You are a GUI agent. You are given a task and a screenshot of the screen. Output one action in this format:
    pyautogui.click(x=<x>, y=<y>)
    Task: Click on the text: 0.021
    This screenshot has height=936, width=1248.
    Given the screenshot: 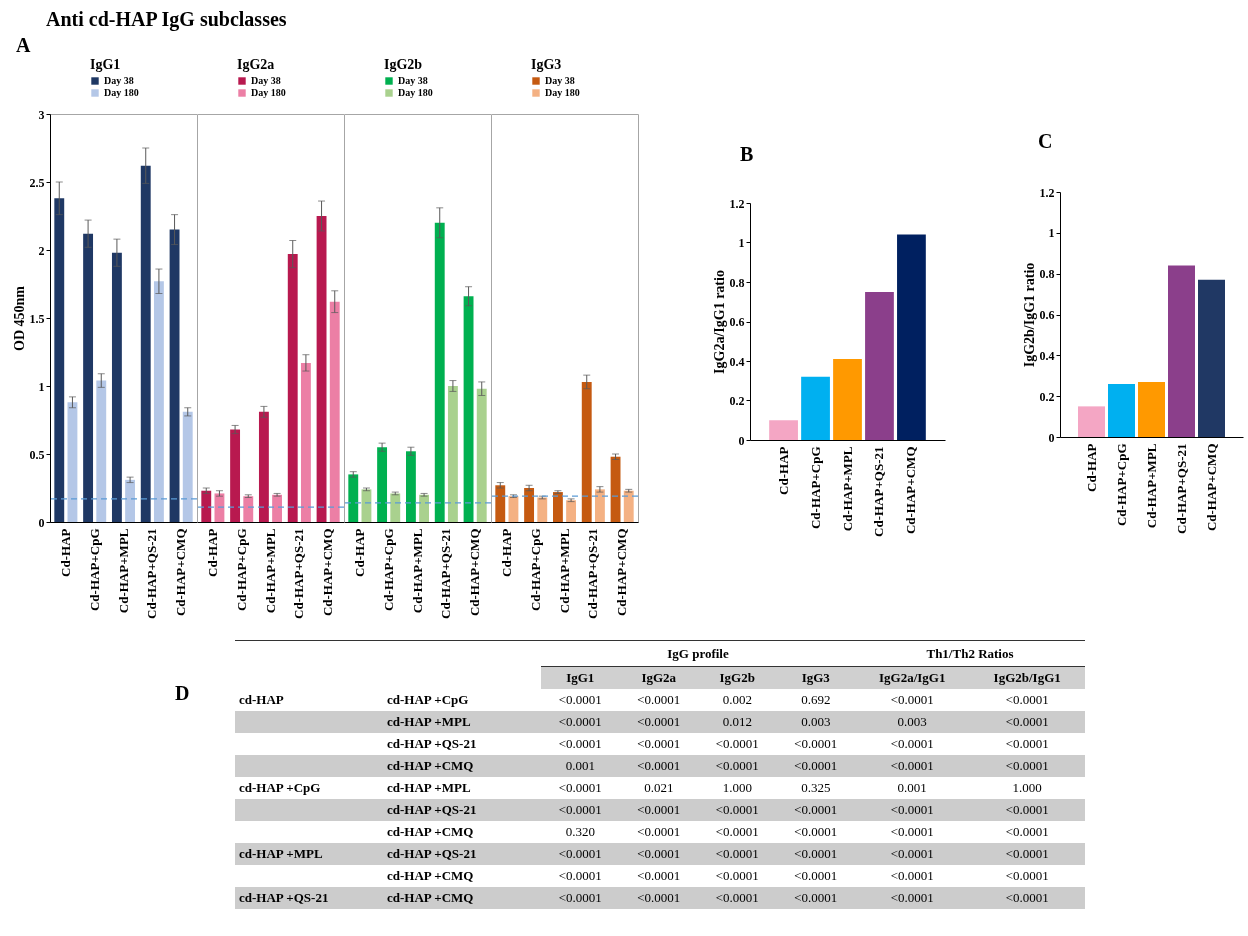 What is the action you would take?
    pyautogui.click(x=659, y=787)
    